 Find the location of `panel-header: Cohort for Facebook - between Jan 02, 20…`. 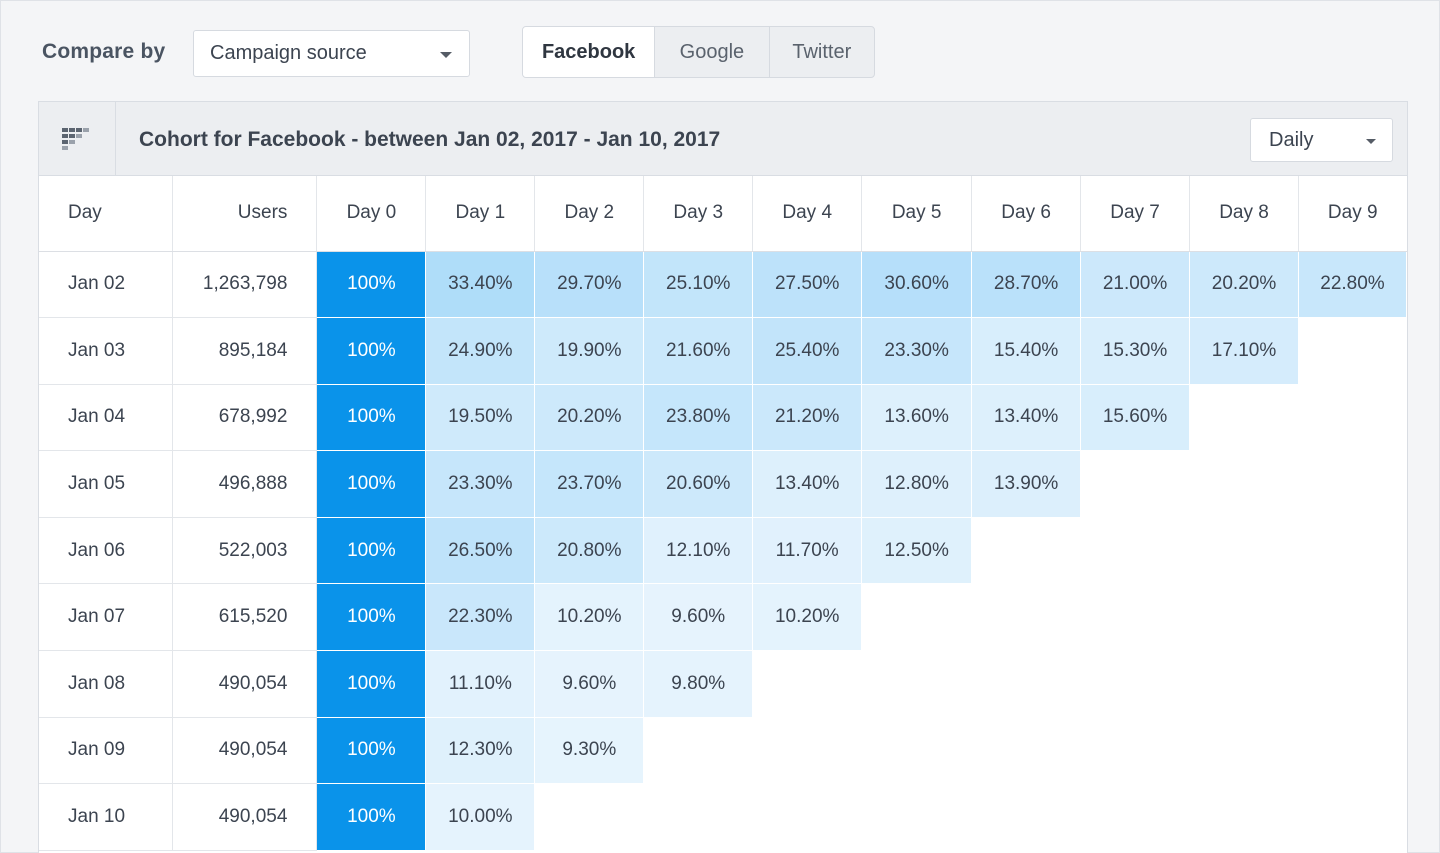

panel-header: Cohort for Facebook - between Jan 02, 20… is located at coordinates (723, 139).